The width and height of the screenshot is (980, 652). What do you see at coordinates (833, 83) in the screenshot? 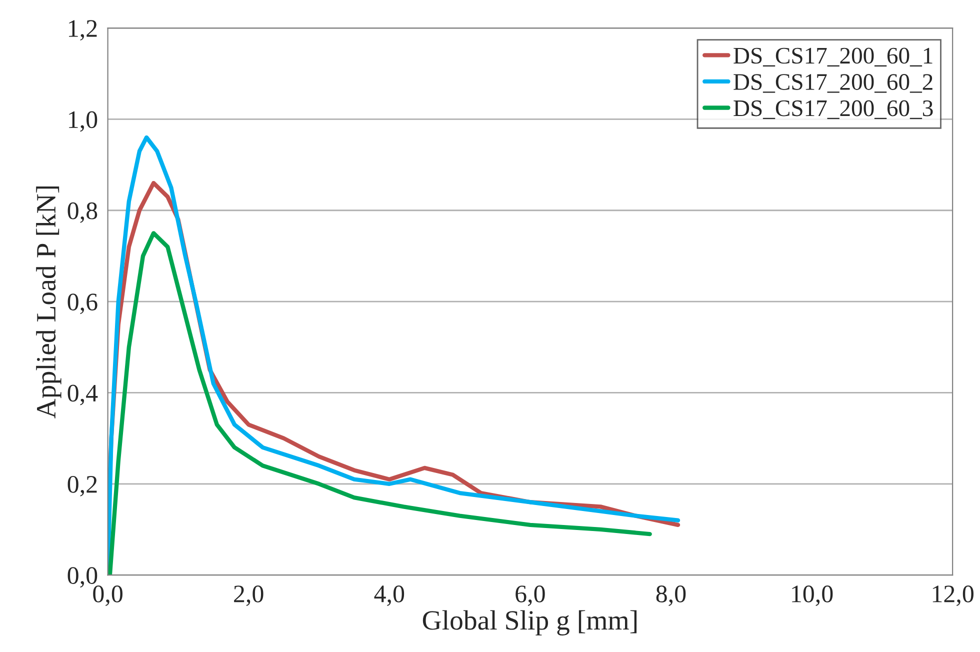
I see `legend-label: DS_CS17_200_60_2` at bounding box center [833, 83].